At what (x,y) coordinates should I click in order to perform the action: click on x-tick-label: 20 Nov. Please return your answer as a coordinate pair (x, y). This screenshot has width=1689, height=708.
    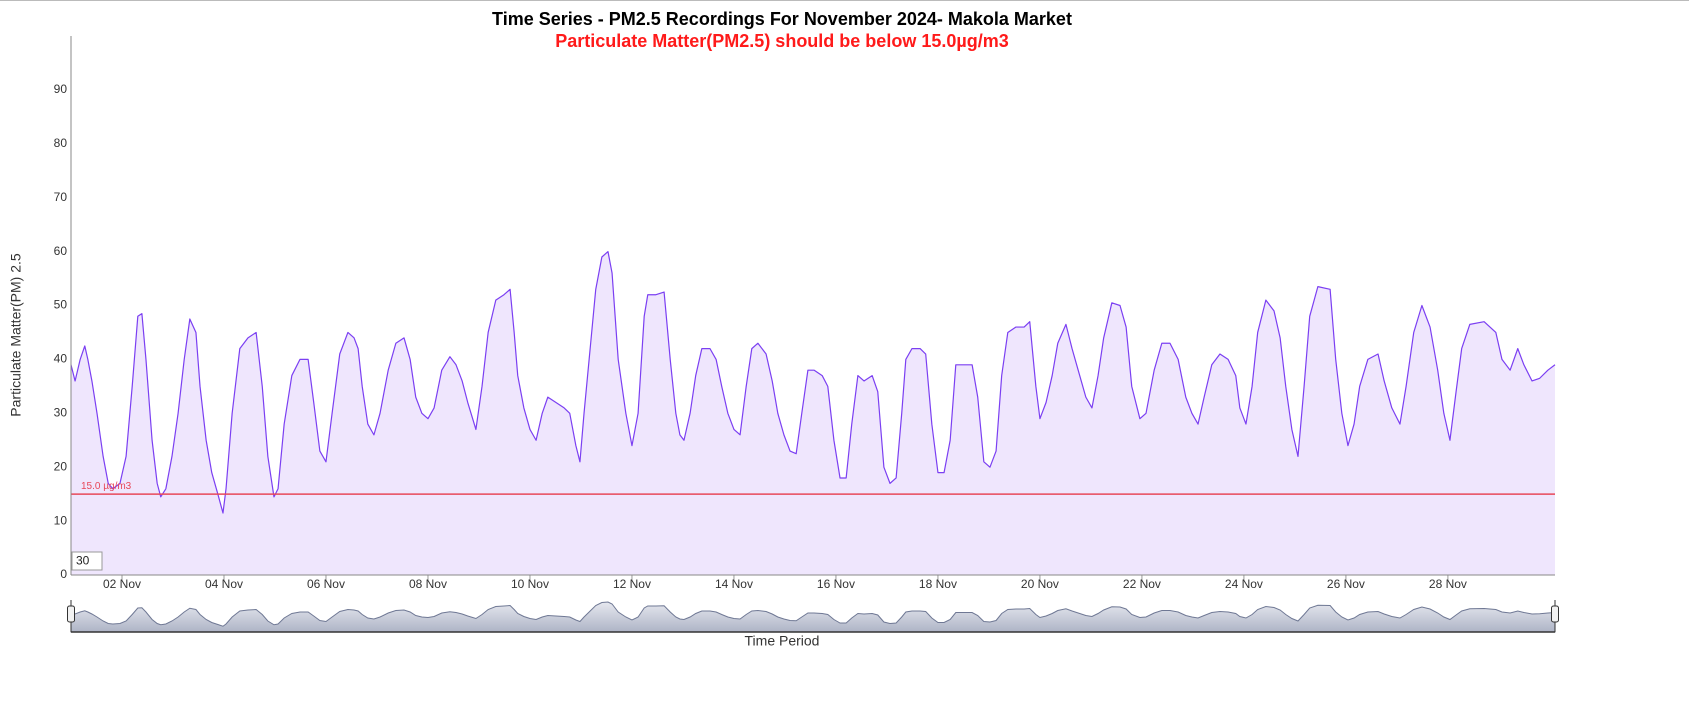
    Looking at the image, I should click on (1040, 584).